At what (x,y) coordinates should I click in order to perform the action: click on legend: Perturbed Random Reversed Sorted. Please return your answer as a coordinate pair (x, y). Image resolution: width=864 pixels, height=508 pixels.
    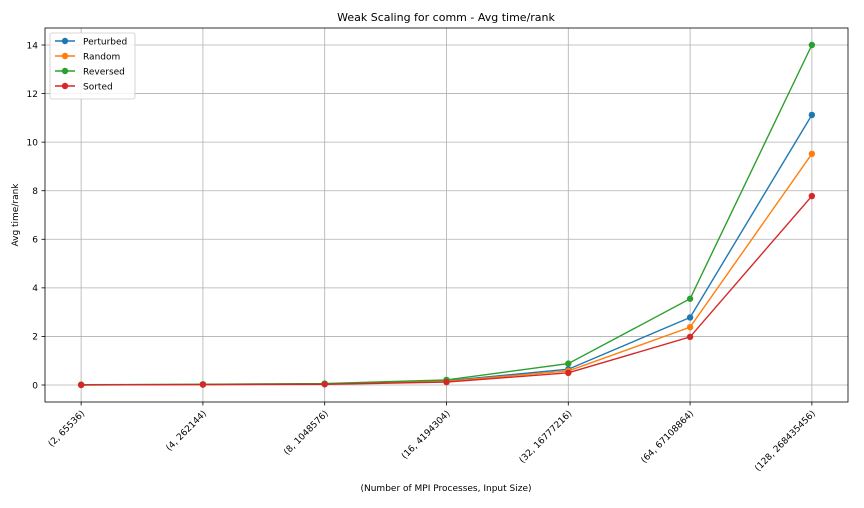
    Looking at the image, I should click on (92, 66).